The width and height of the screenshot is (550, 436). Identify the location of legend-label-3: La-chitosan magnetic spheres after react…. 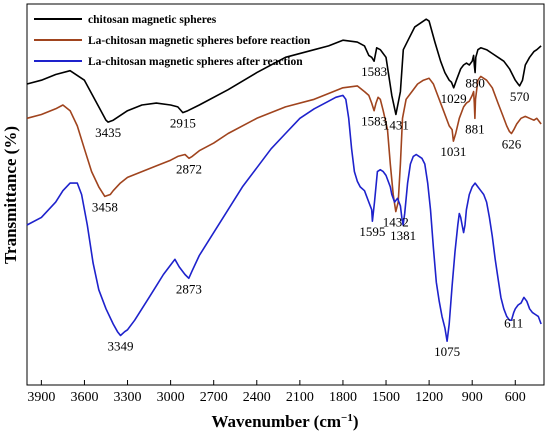
(195, 62).